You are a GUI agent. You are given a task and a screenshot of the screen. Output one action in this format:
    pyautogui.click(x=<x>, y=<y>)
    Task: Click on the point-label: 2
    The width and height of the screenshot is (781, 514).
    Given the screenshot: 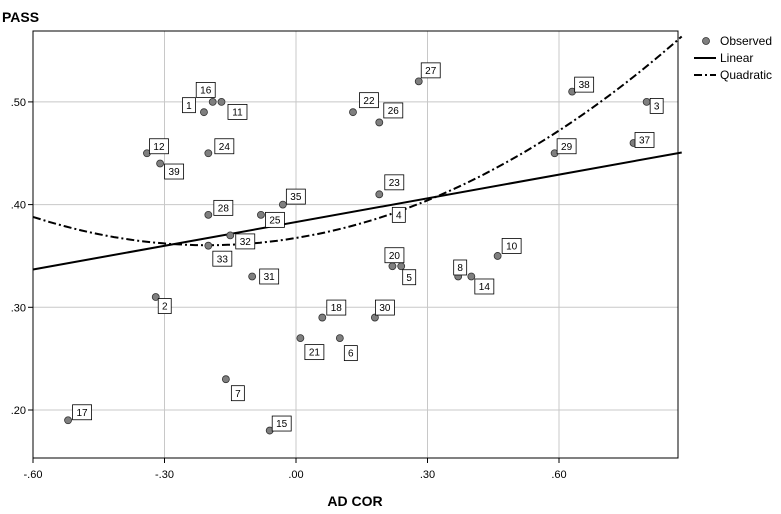 What is the action you would take?
    pyautogui.click(x=164, y=306)
    